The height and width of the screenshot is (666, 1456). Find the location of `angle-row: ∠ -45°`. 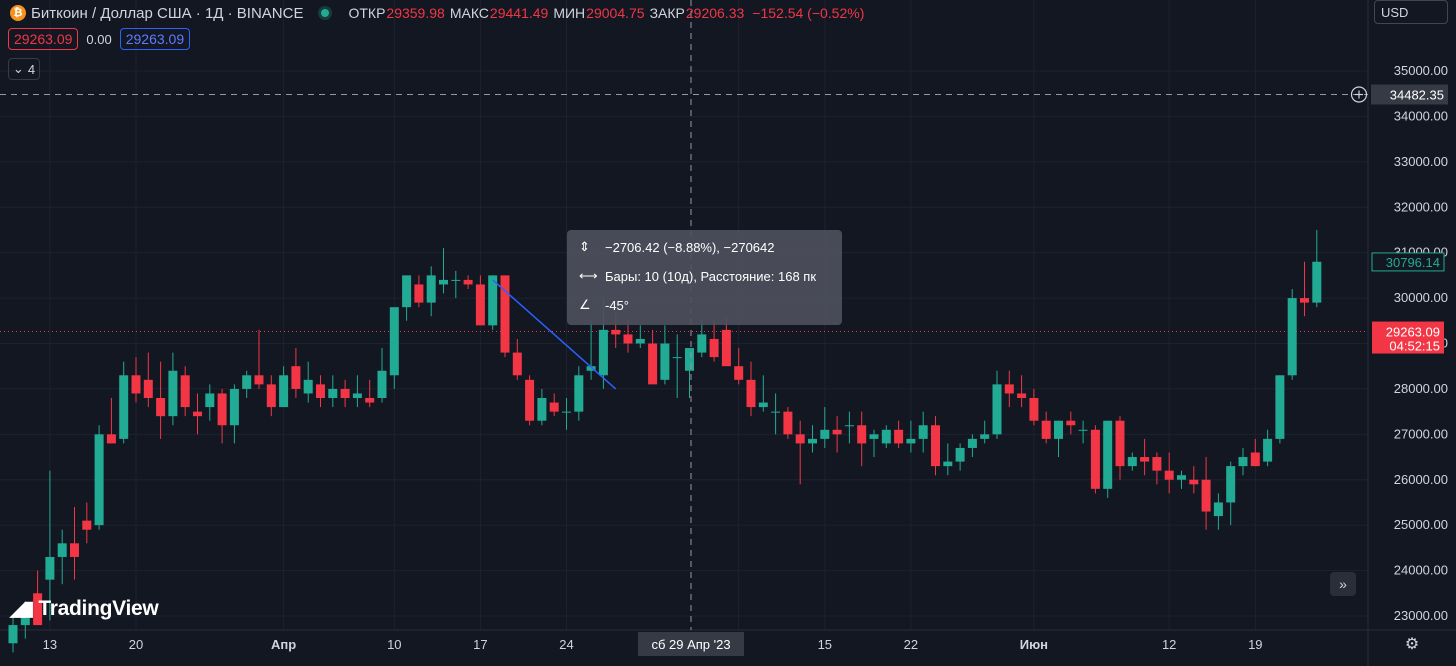

angle-row: ∠ -45° is located at coordinates (604, 305).